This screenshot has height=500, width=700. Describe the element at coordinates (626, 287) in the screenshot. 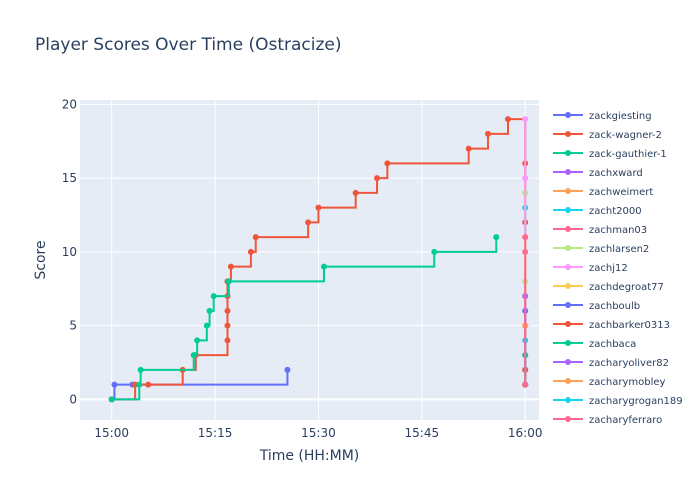

I see `legend-label: zachdegroat77` at that location.